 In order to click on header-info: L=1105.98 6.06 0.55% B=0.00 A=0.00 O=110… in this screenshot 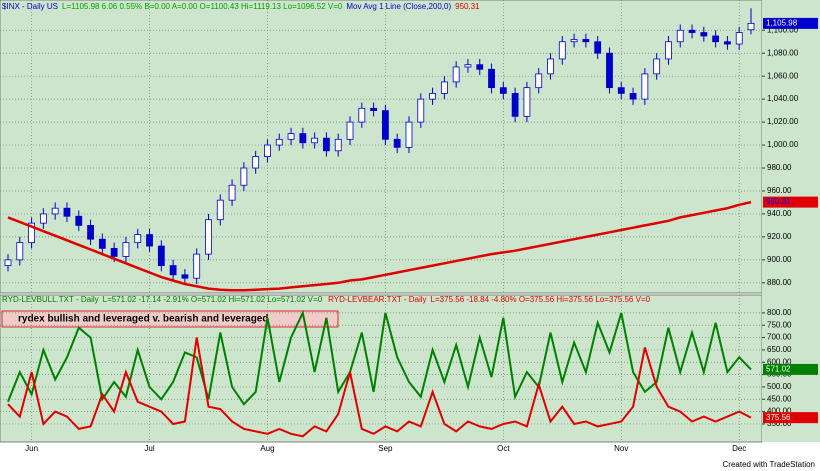, I will do `click(202, 6)`.